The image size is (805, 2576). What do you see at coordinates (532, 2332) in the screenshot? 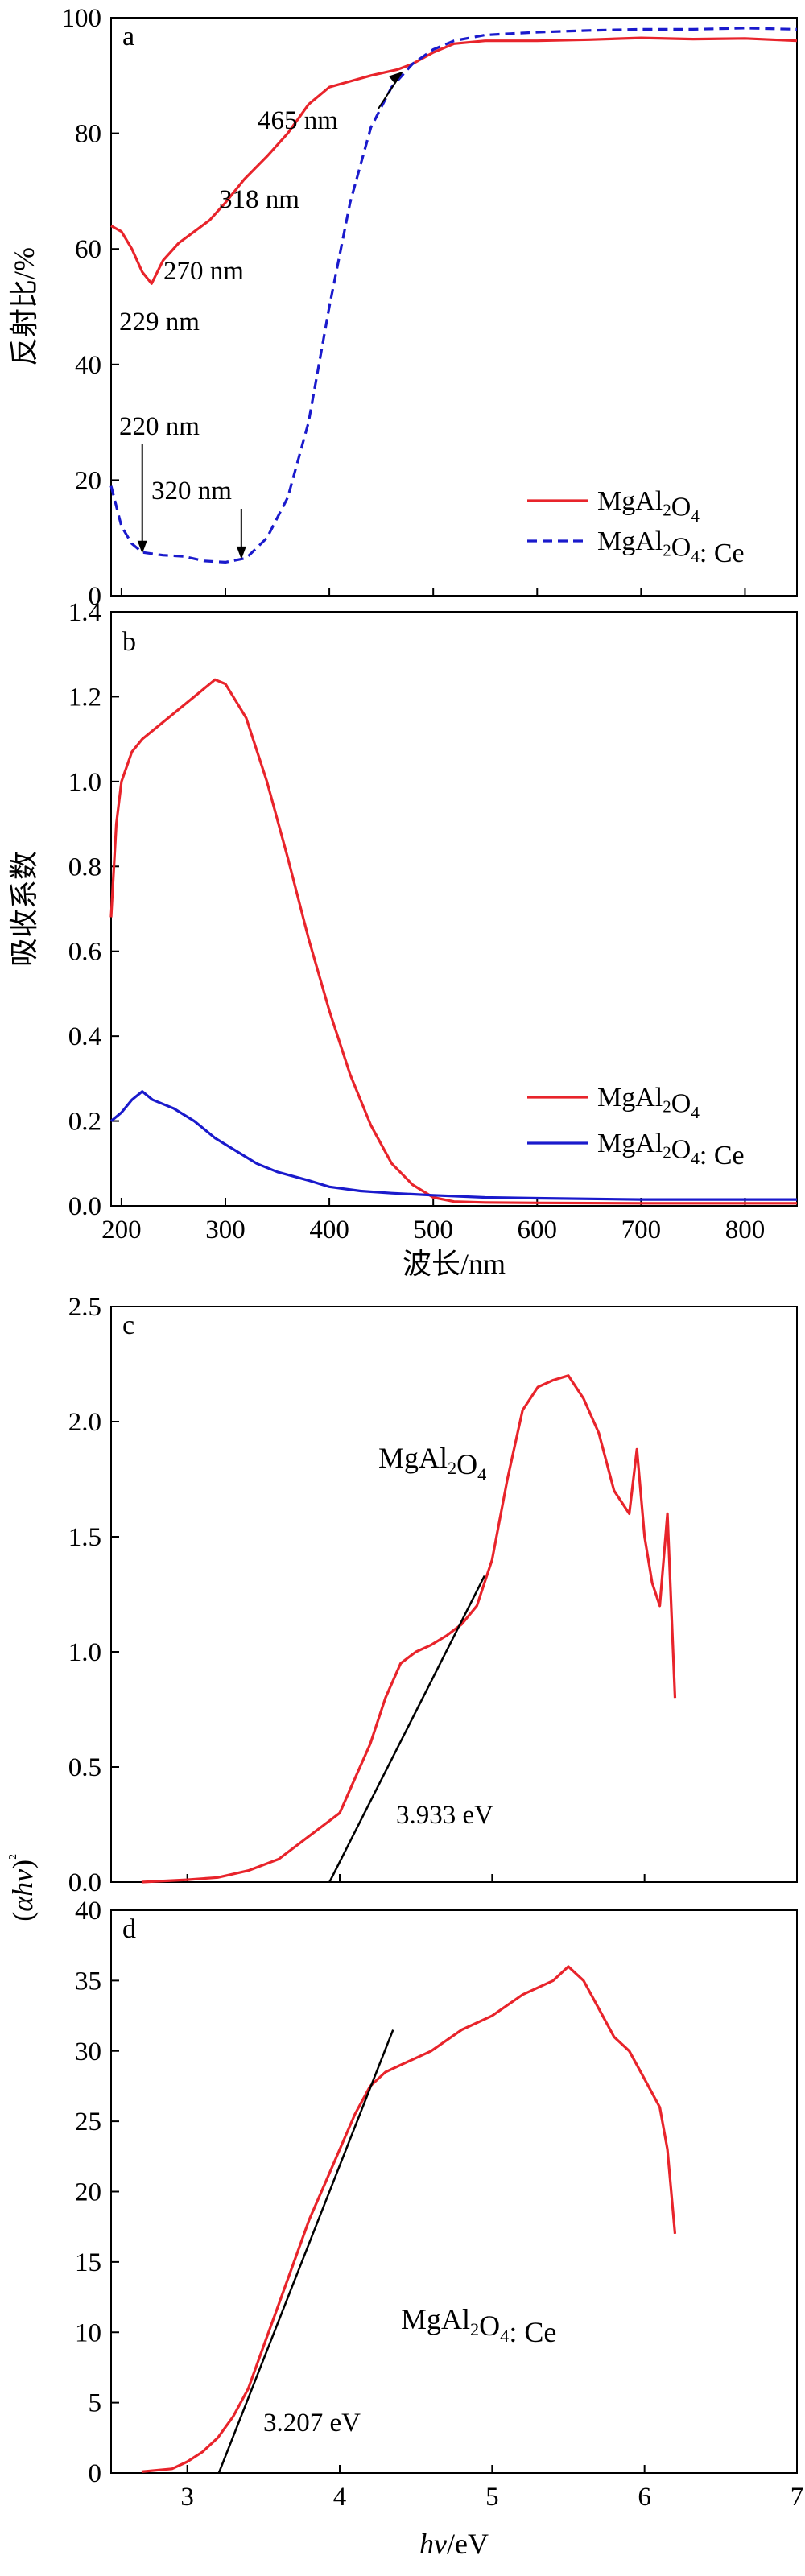
I see `panel-d-annotation-label-part: : Ce` at bounding box center [532, 2332].